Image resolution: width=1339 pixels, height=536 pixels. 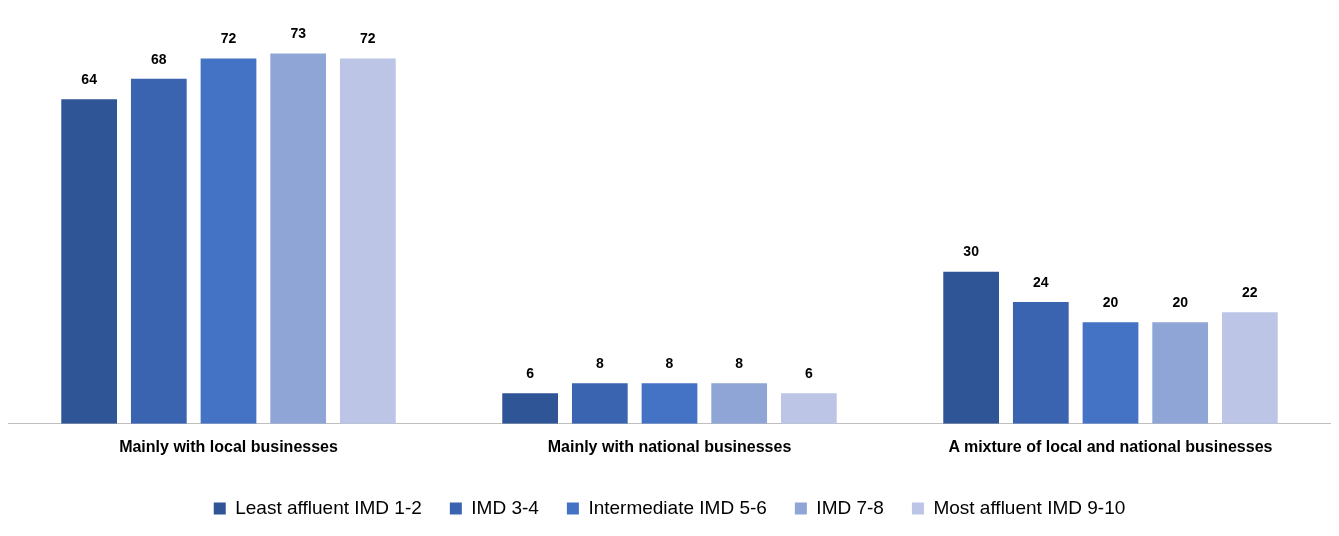 What do you see at coordinates (1041, 281) in the screenshot?
I see `data-label: 24` at bounding box center [1041, 281].